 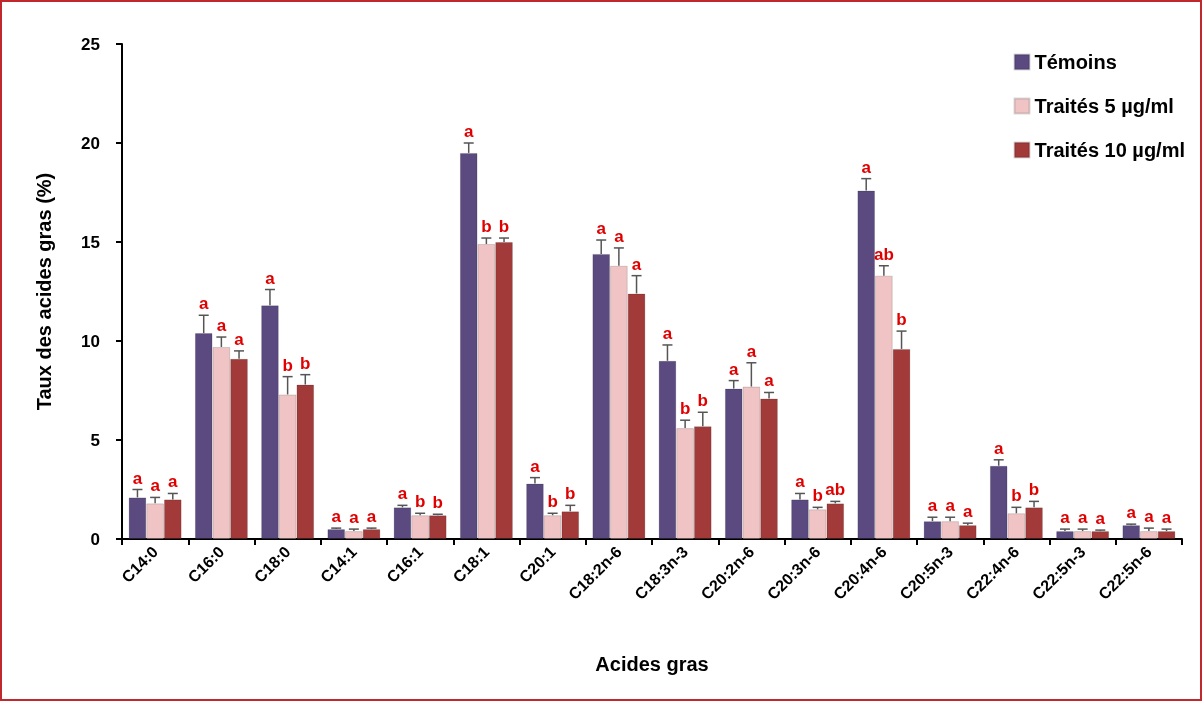 What do you see at coordinates (652, 664) in the screenshot?
I see `x-axis-title: Acides gras` at bounding box center [652, 664].